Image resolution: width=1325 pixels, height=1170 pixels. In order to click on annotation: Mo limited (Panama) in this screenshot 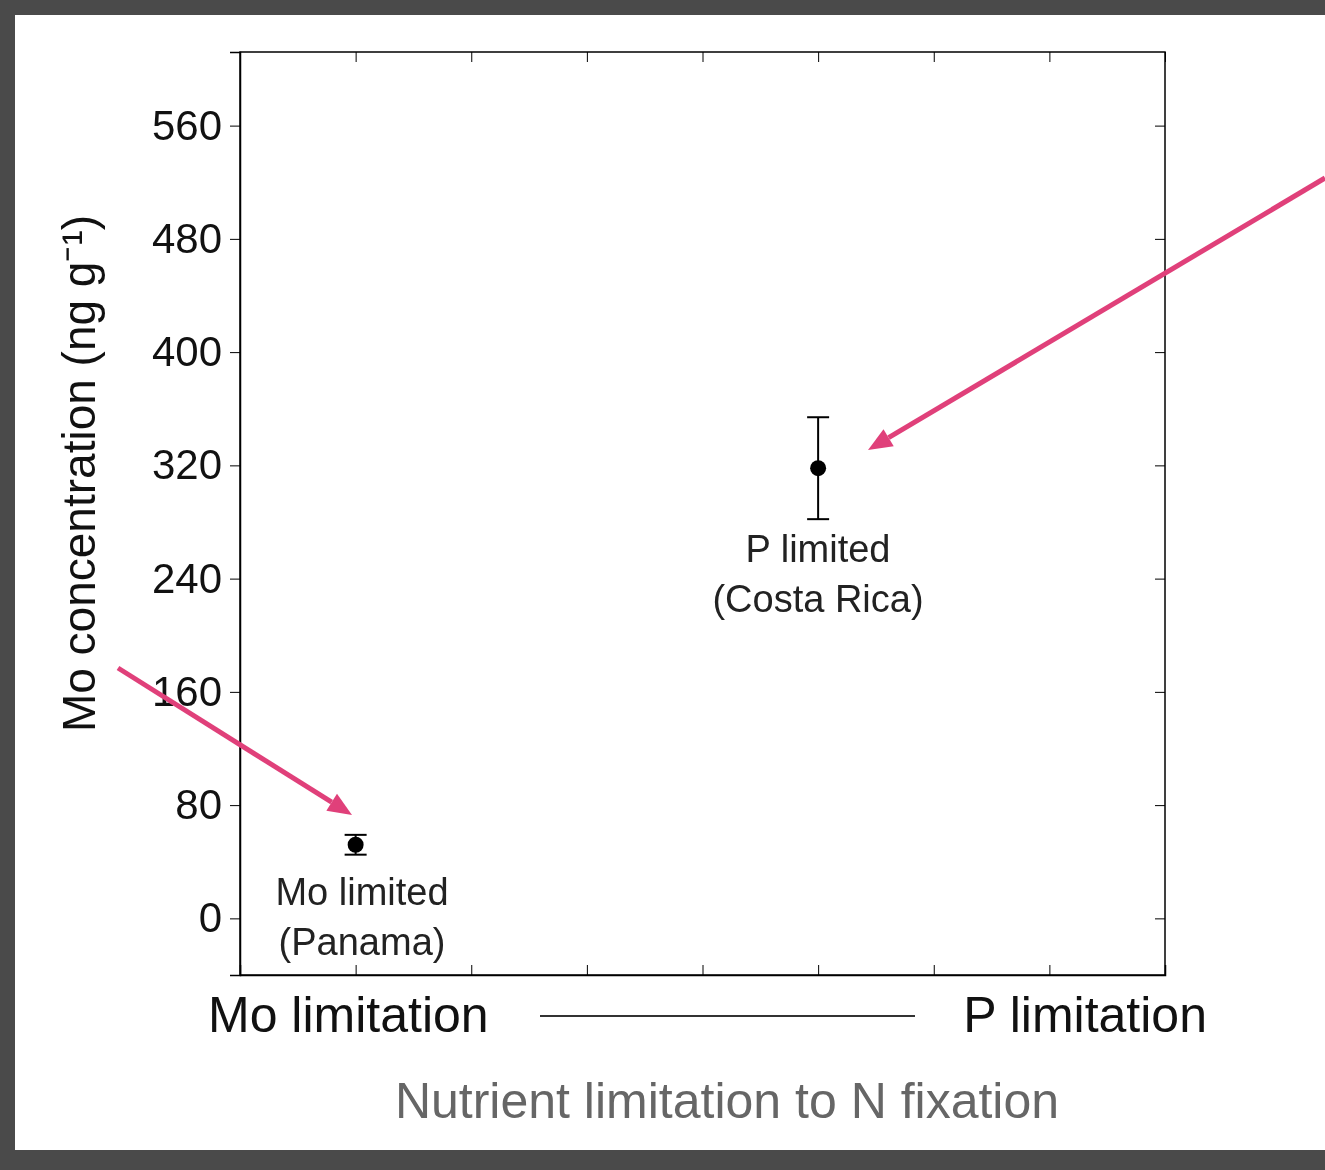, I will do `click(362, 917)`.